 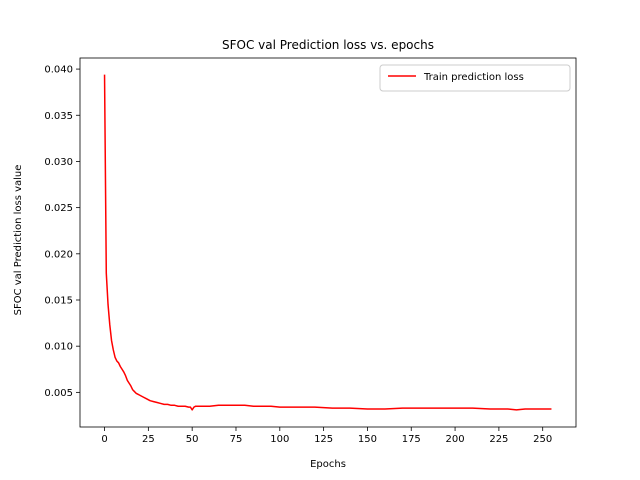 What do you see at coordinates (58, 116) in the screenshot?
I see `y-tick-label: 0.035` at bounding box center [58, 116].